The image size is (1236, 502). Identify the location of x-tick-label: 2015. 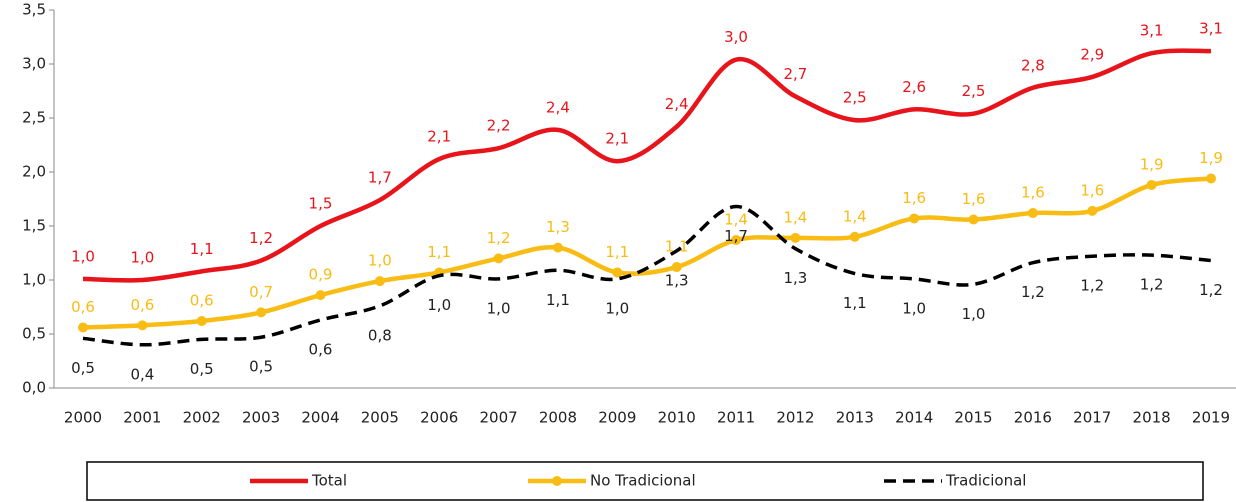
(973, 418).